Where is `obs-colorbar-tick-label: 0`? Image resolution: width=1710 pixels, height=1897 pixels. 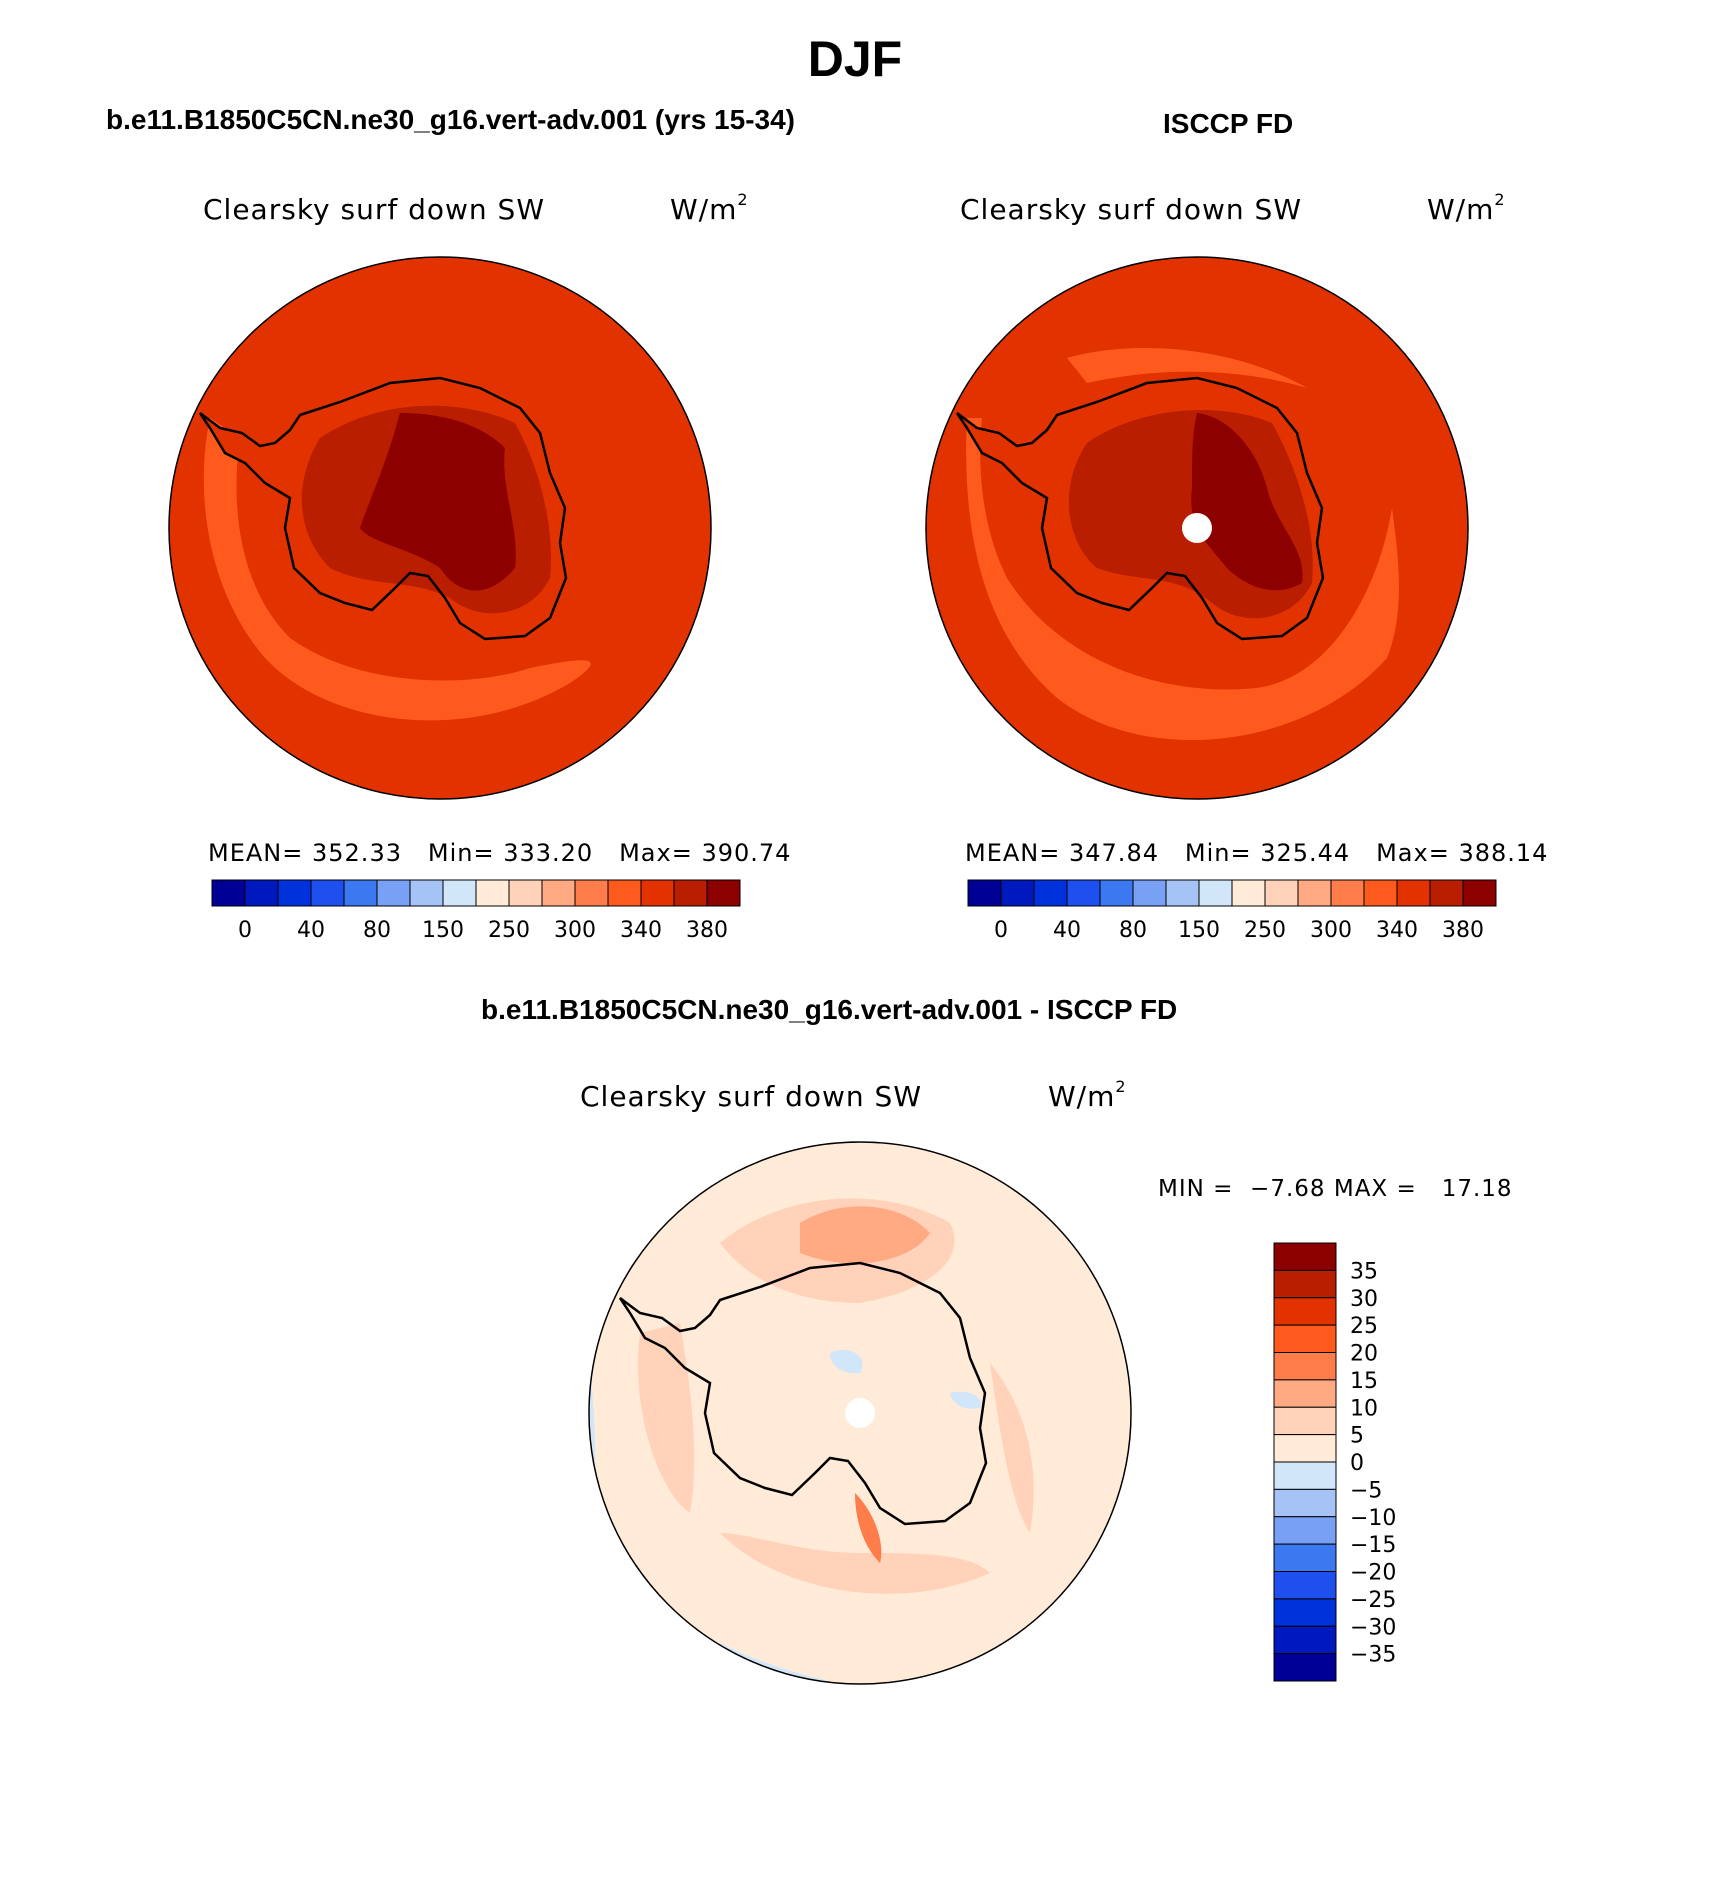
obs-colorbar-tick-label: 0 is located at coordinates (1001, 930).